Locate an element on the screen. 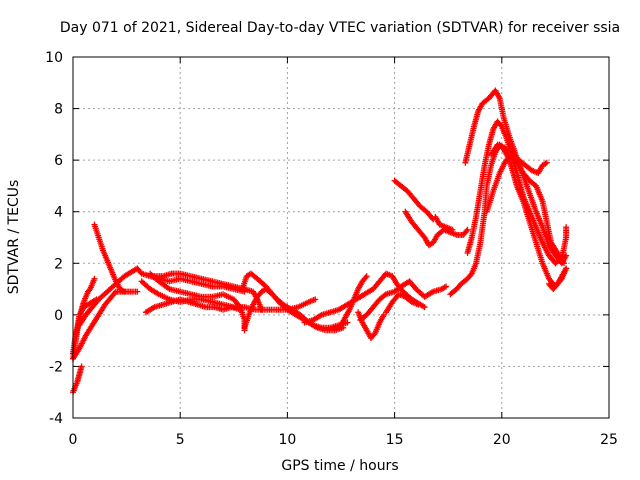  x-tick-label: 25 is located at coordinates (609, 440).